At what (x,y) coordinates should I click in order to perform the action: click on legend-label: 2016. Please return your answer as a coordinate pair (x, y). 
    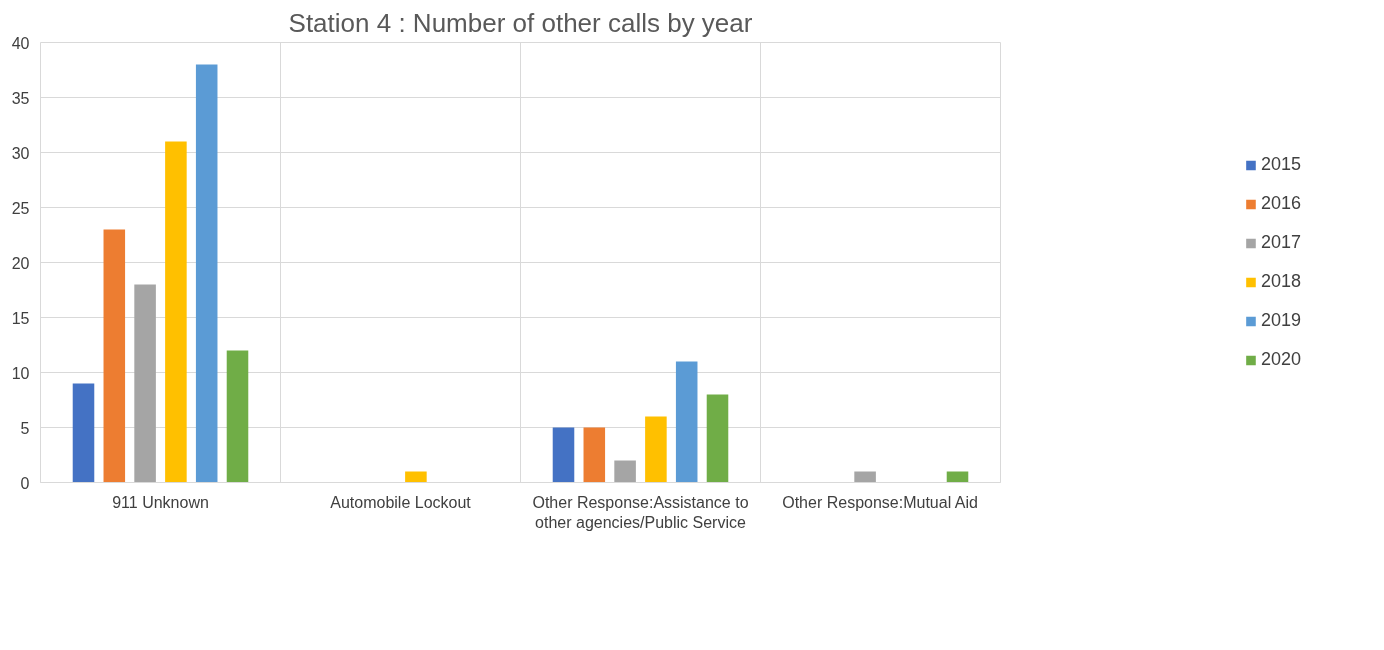
    Looking at the image, I should click on (1281, 203).